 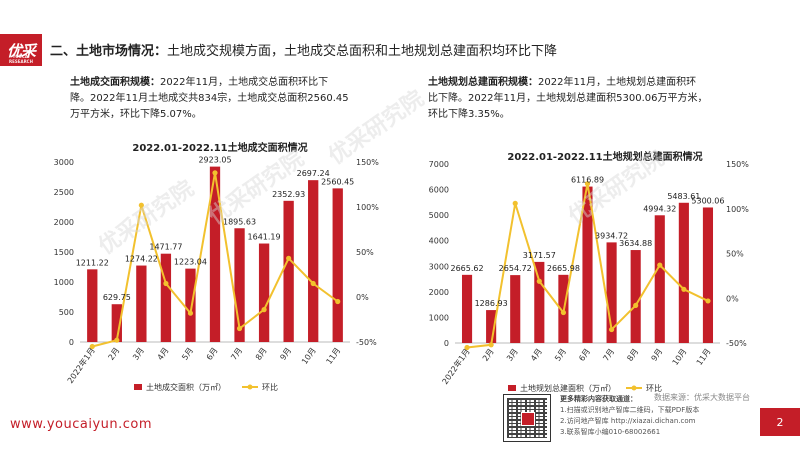 I want to click on left-para-line-2: 降。2022年11月土地成交共834宗，土地成交总面积2560.45, so click(x=209, y=98).